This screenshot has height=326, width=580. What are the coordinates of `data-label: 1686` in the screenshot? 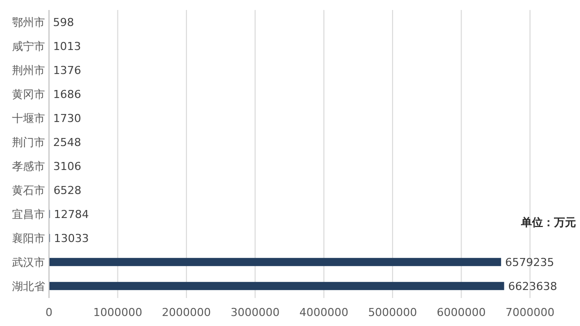 It's located at (67, 94).